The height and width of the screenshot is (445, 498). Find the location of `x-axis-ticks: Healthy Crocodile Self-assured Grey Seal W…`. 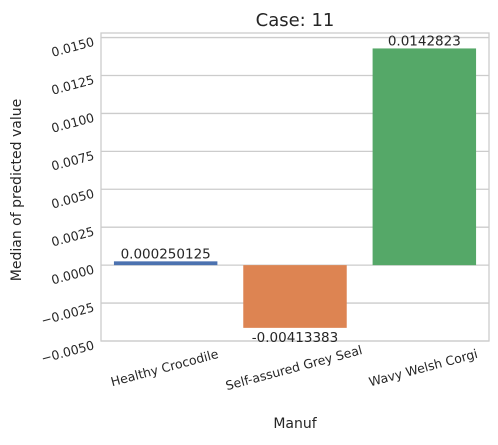

x-axis-ticks: Healthy Crocodile Self-assured Grey Seal W… is located at coordinates (294, 367).